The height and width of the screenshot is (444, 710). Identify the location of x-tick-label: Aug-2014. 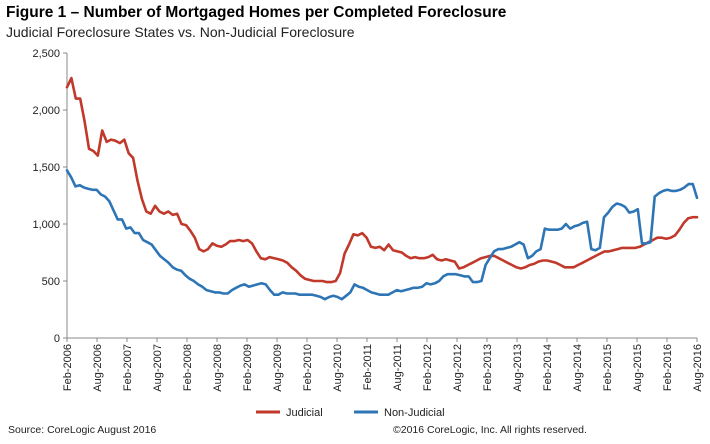
(578, 368).